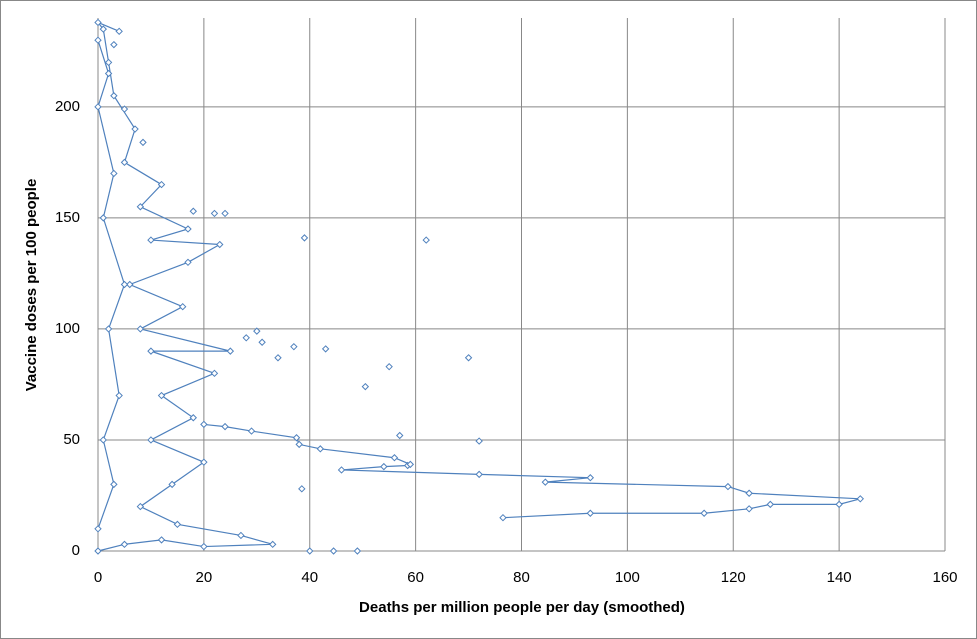  Describe the element at coordinates (733, 577) in the screenshot. I see `x-tick-label: 120` at that location.